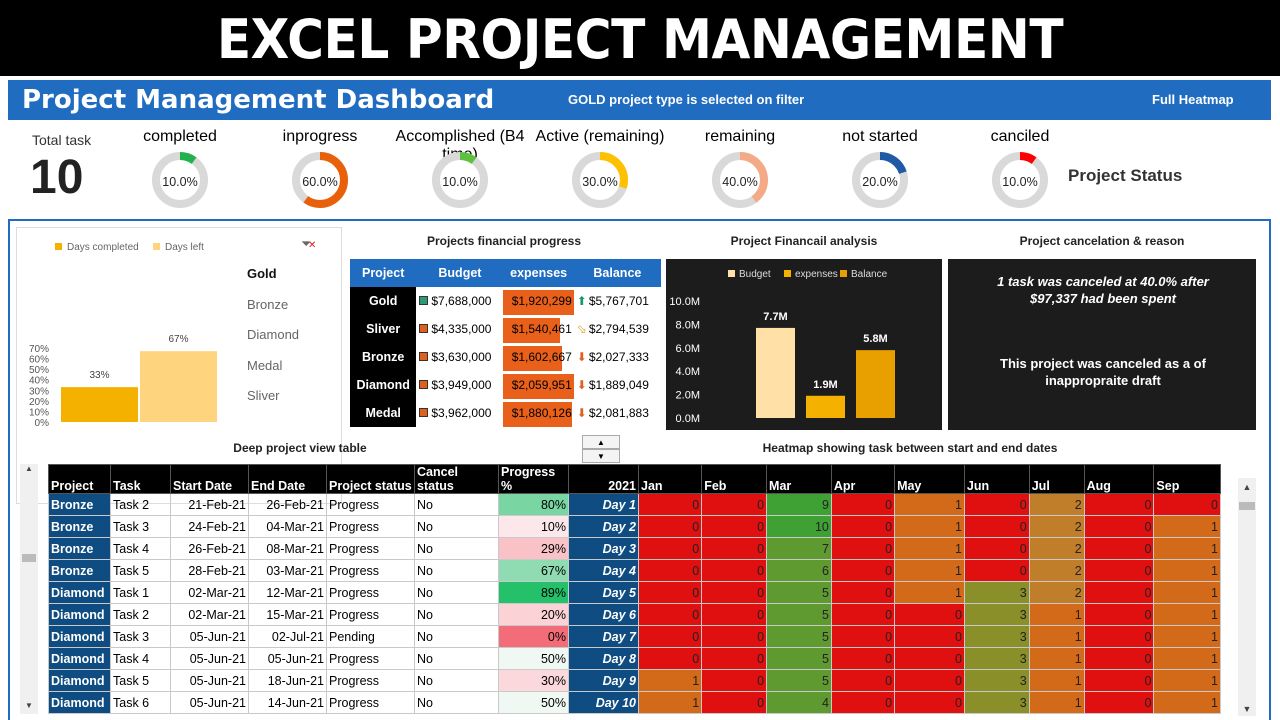 The width and height of the screenshot is (1280, 720). I want to click on kpi-1-label: inprogress, so click(320, 136).